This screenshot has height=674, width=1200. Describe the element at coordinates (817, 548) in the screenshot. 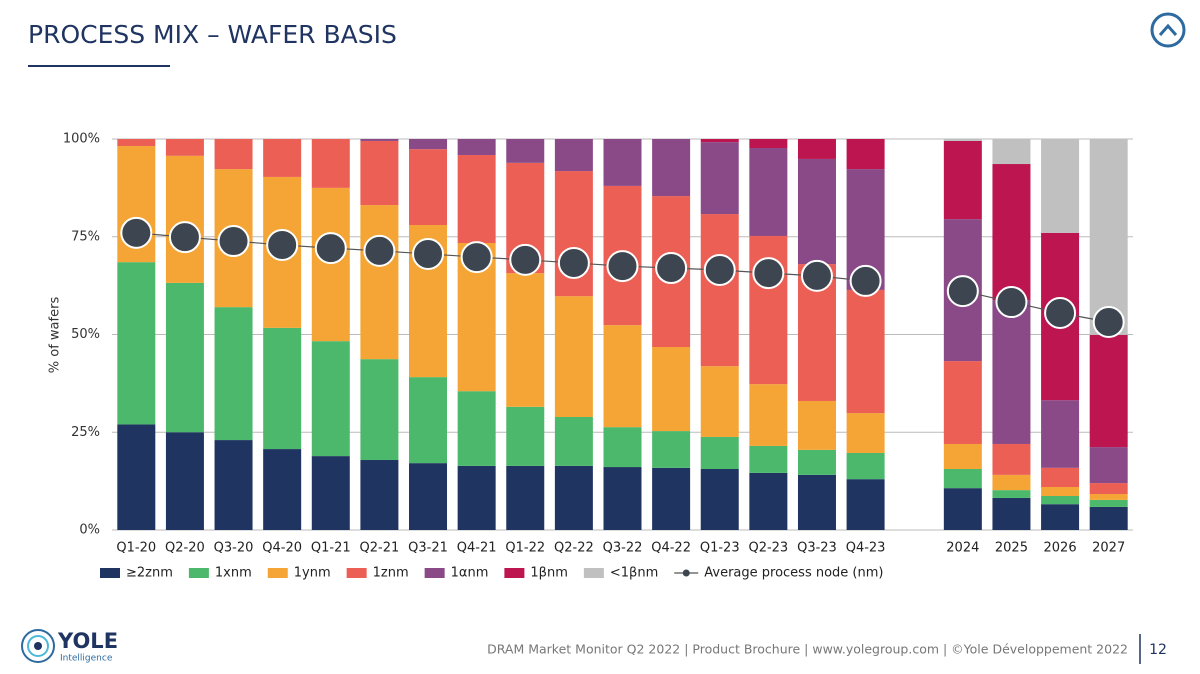

I see `x-tick-label: Q3-23` at that location.